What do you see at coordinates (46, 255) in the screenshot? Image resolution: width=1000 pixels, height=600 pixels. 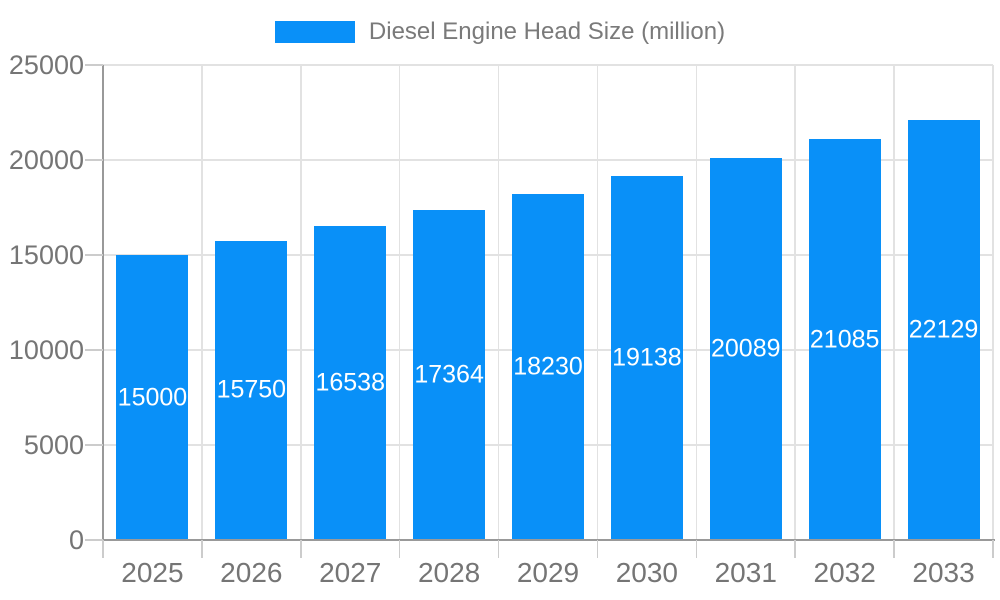 I see `y-tick-label: 15000` at bounding box center [46, 255].